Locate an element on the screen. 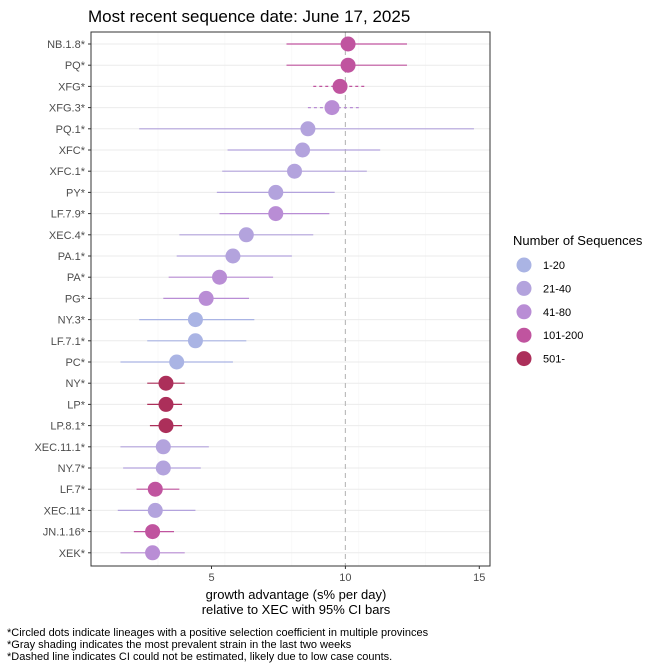 This screenshot has height=672, width=672. y-tick-label: XEC.11* is located at coordinates (65, 511).